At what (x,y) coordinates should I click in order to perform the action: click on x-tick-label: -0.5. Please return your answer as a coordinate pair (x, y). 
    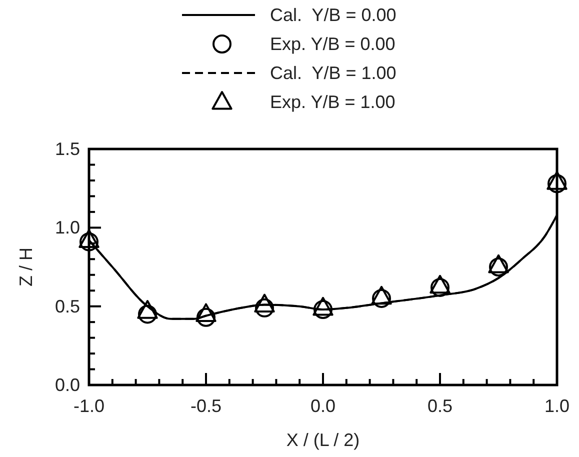
    Looking at the image, I should click on (206, 406).